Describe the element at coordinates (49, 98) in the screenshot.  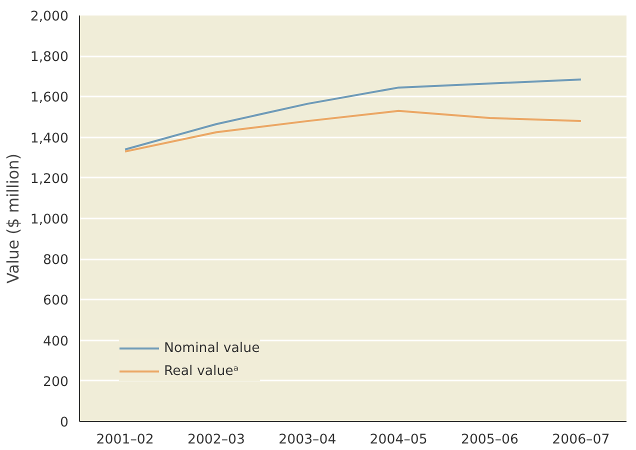
I see `y-tick-label: 1,600` at that location.